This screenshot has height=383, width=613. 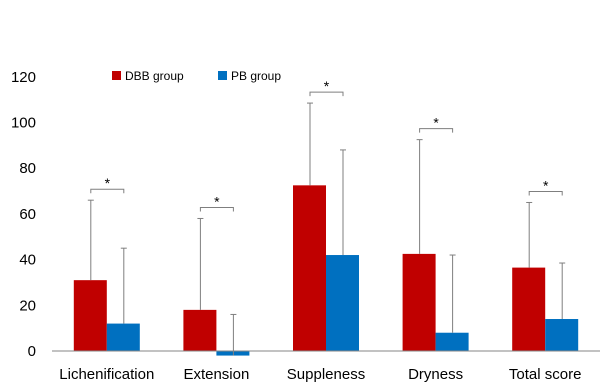 I want to click on y-tick-label: 0, so click(x=32, y=351).